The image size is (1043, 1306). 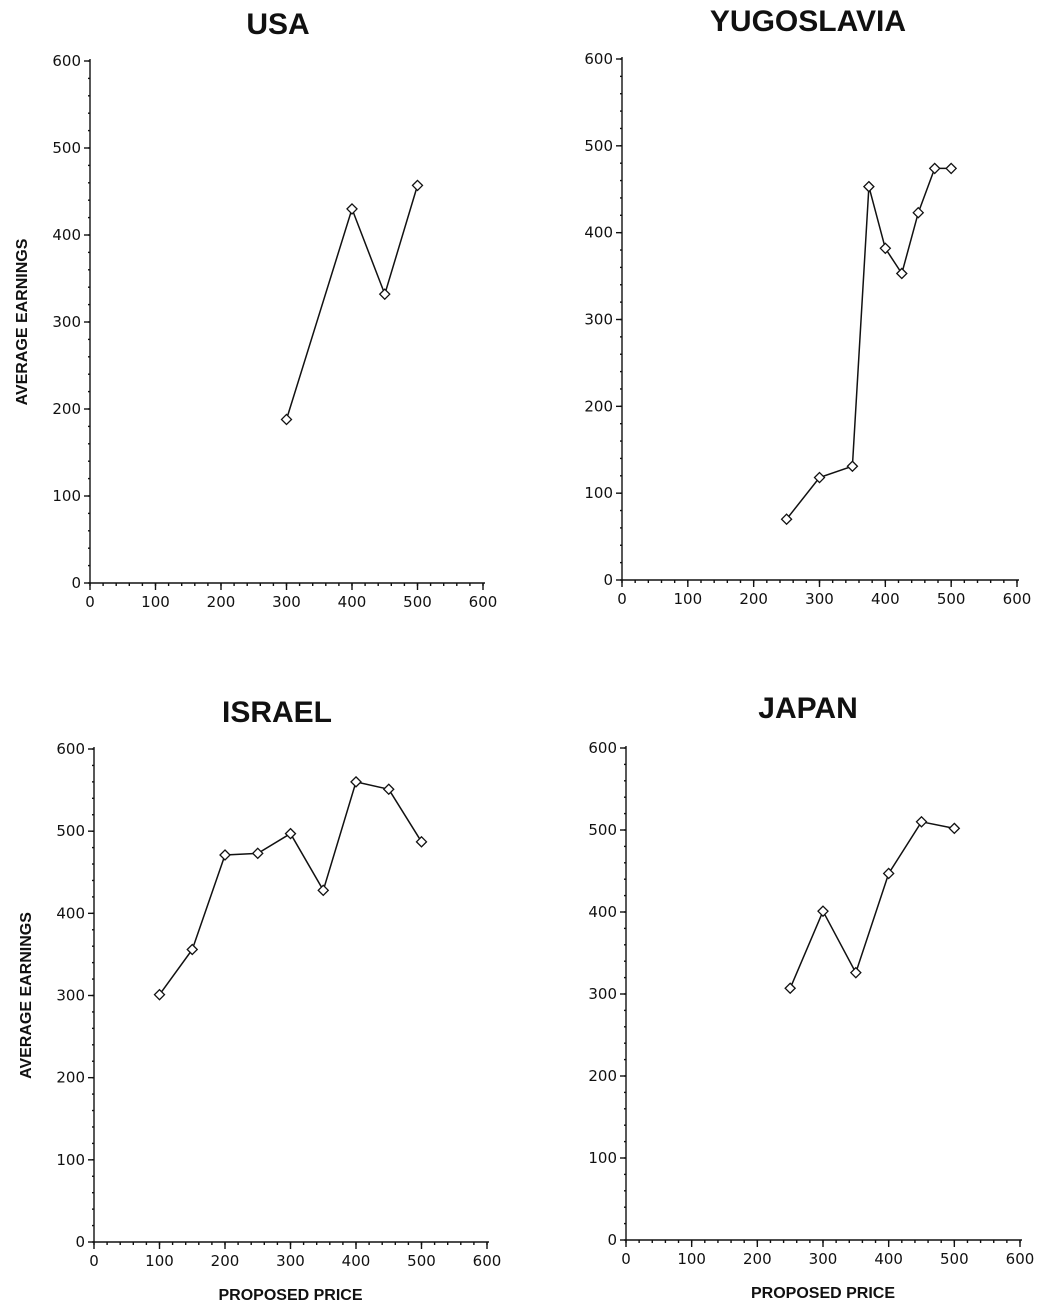 I want to click on chart-title: ISRAEL, so click(x=277, y=712).